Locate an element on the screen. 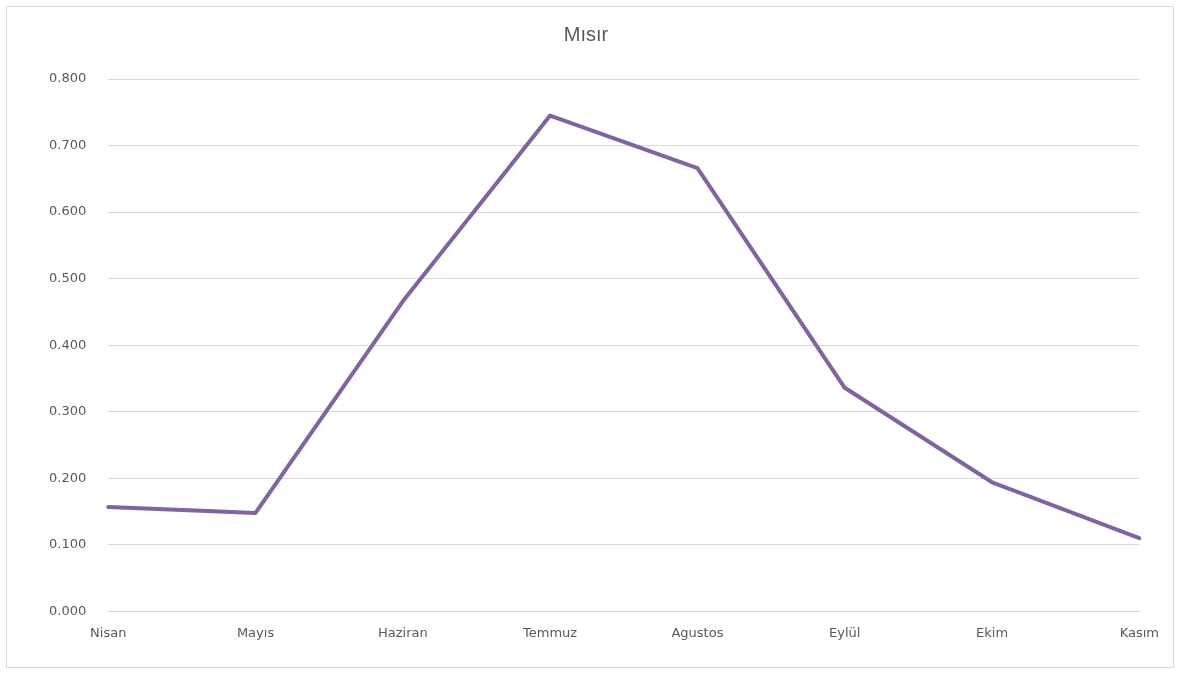 The image size is (1183, 677). y-tick-label: 0.300 is located at coordinates (68, 411).